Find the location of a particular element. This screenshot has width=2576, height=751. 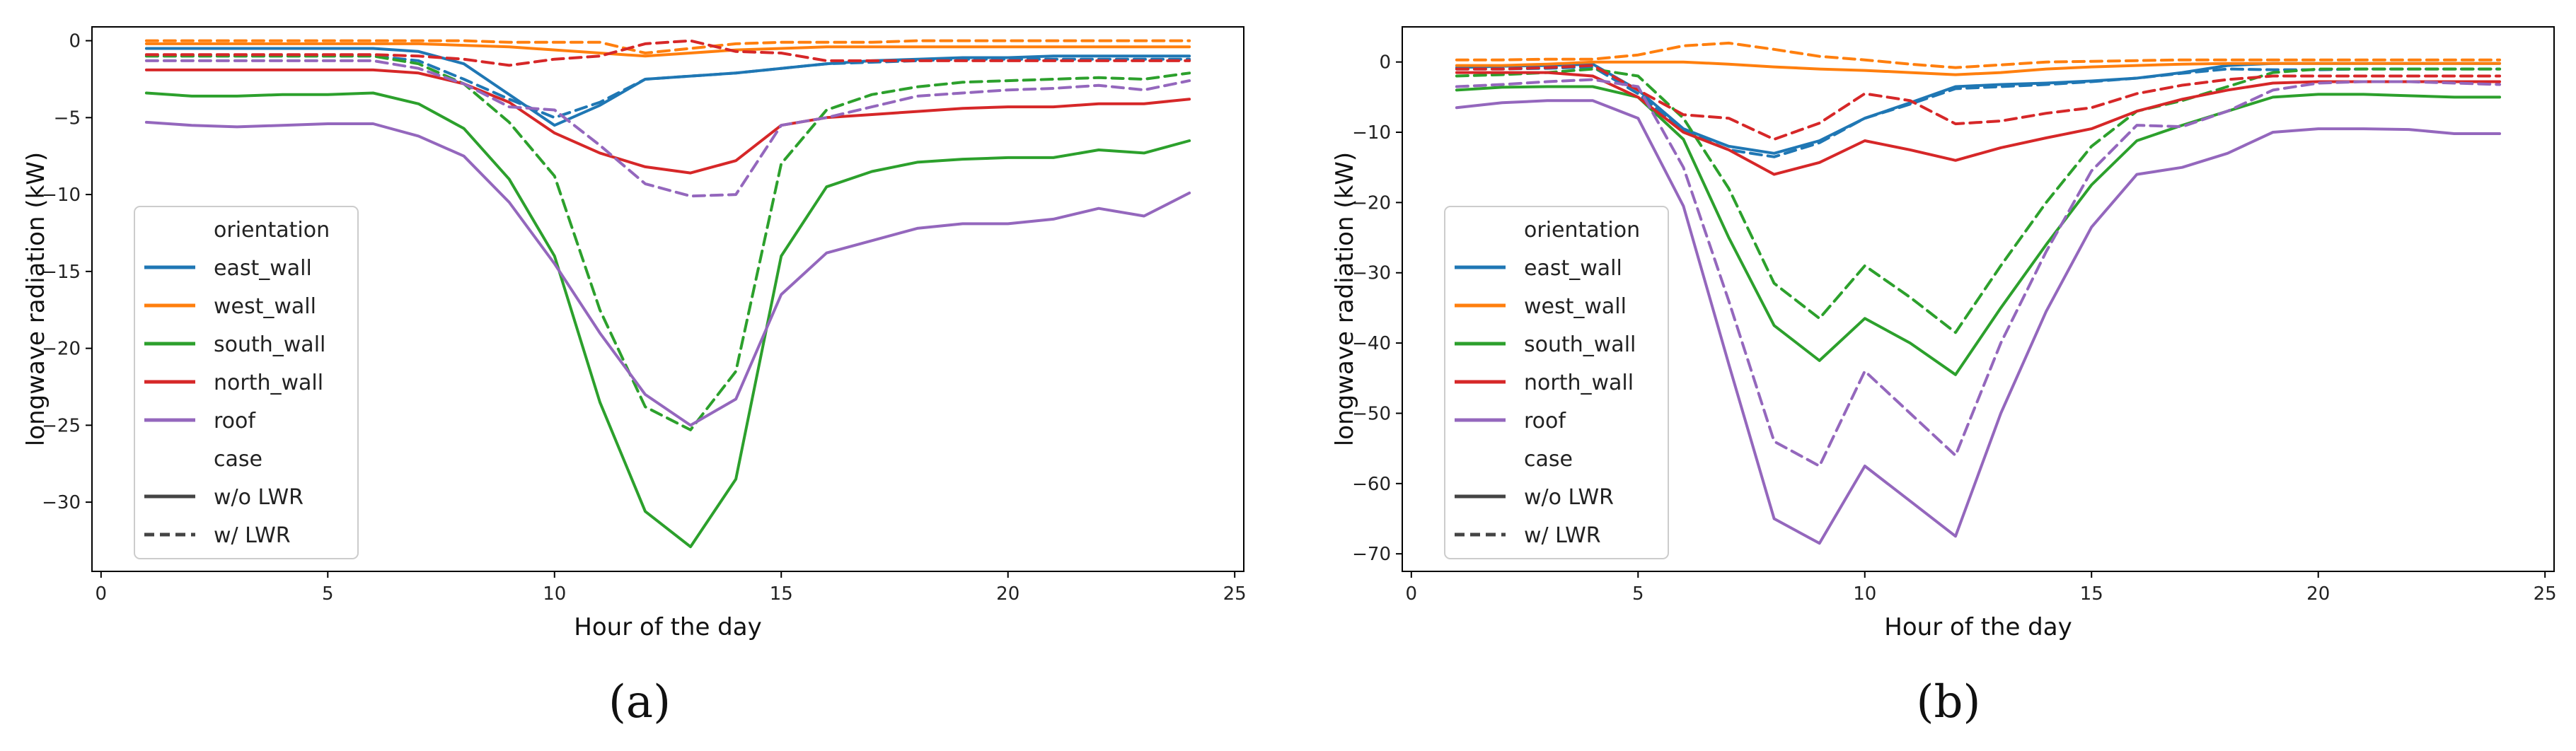

y-tick-label: −60 is located at coordinates (1371, 485).